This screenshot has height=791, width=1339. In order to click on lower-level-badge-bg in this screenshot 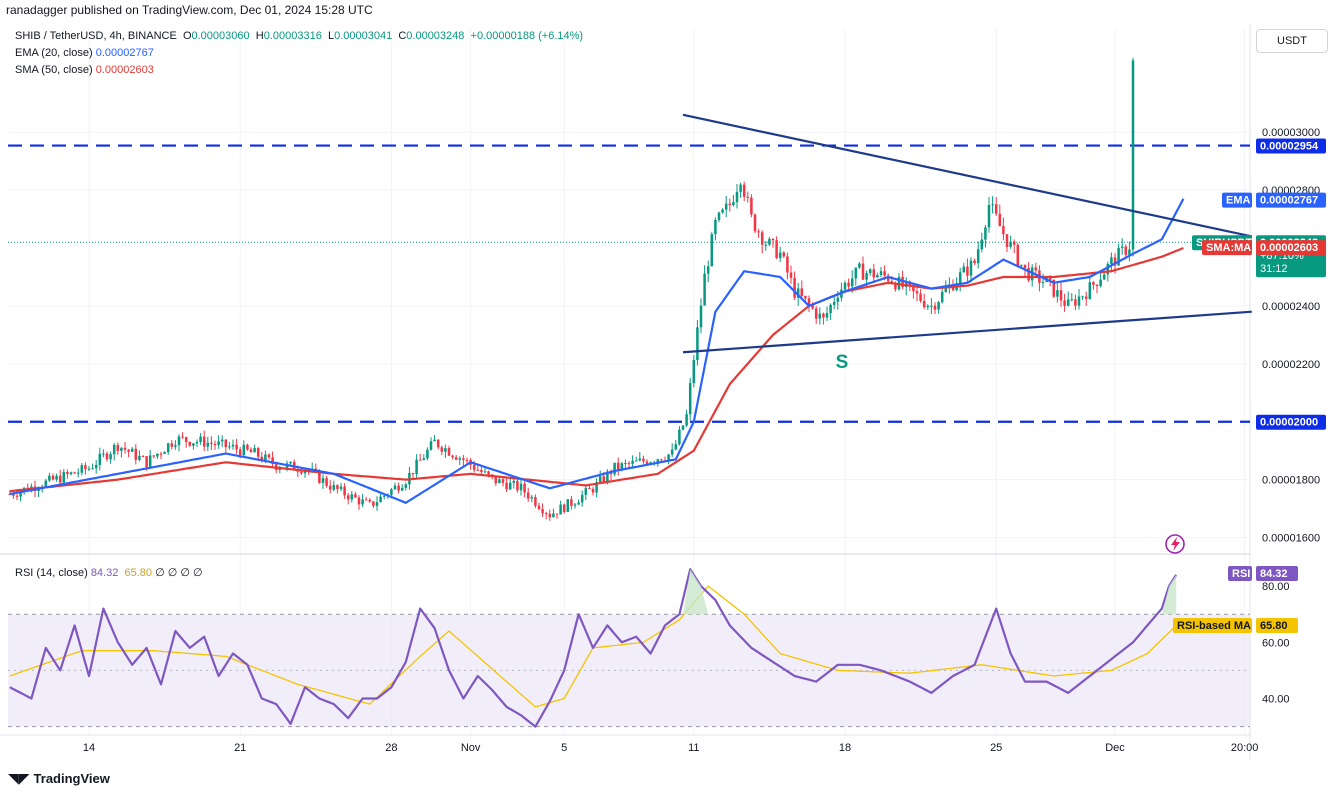, I will do `click(1291, 422)`.